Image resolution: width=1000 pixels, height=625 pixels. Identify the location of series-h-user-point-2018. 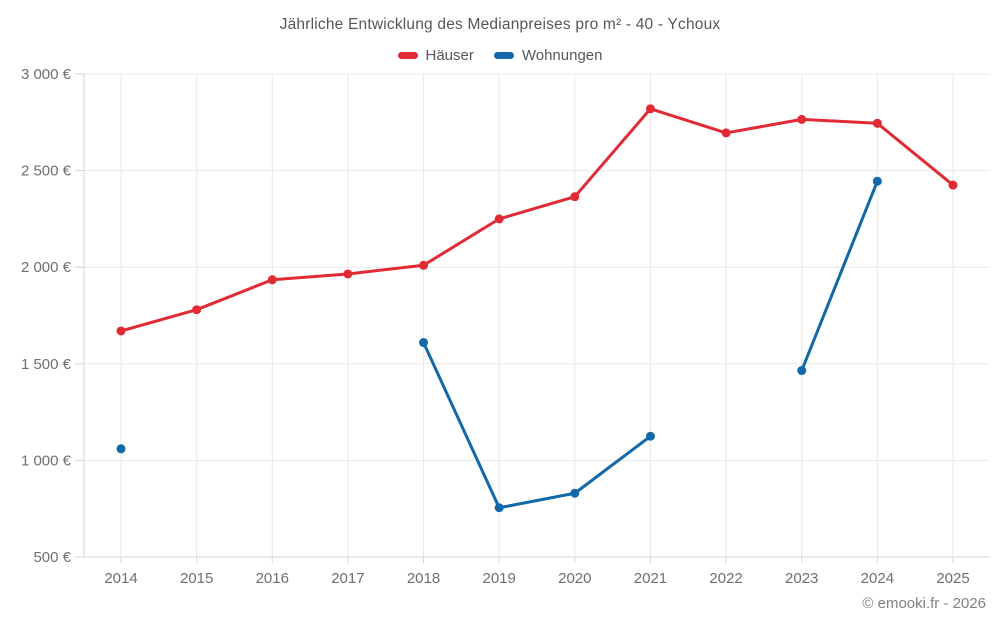
(424, 265).